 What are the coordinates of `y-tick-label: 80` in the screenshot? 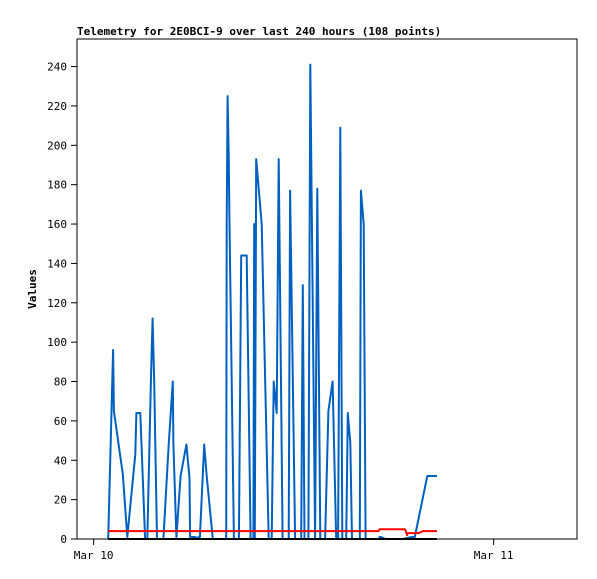 It's located at (60, 382).